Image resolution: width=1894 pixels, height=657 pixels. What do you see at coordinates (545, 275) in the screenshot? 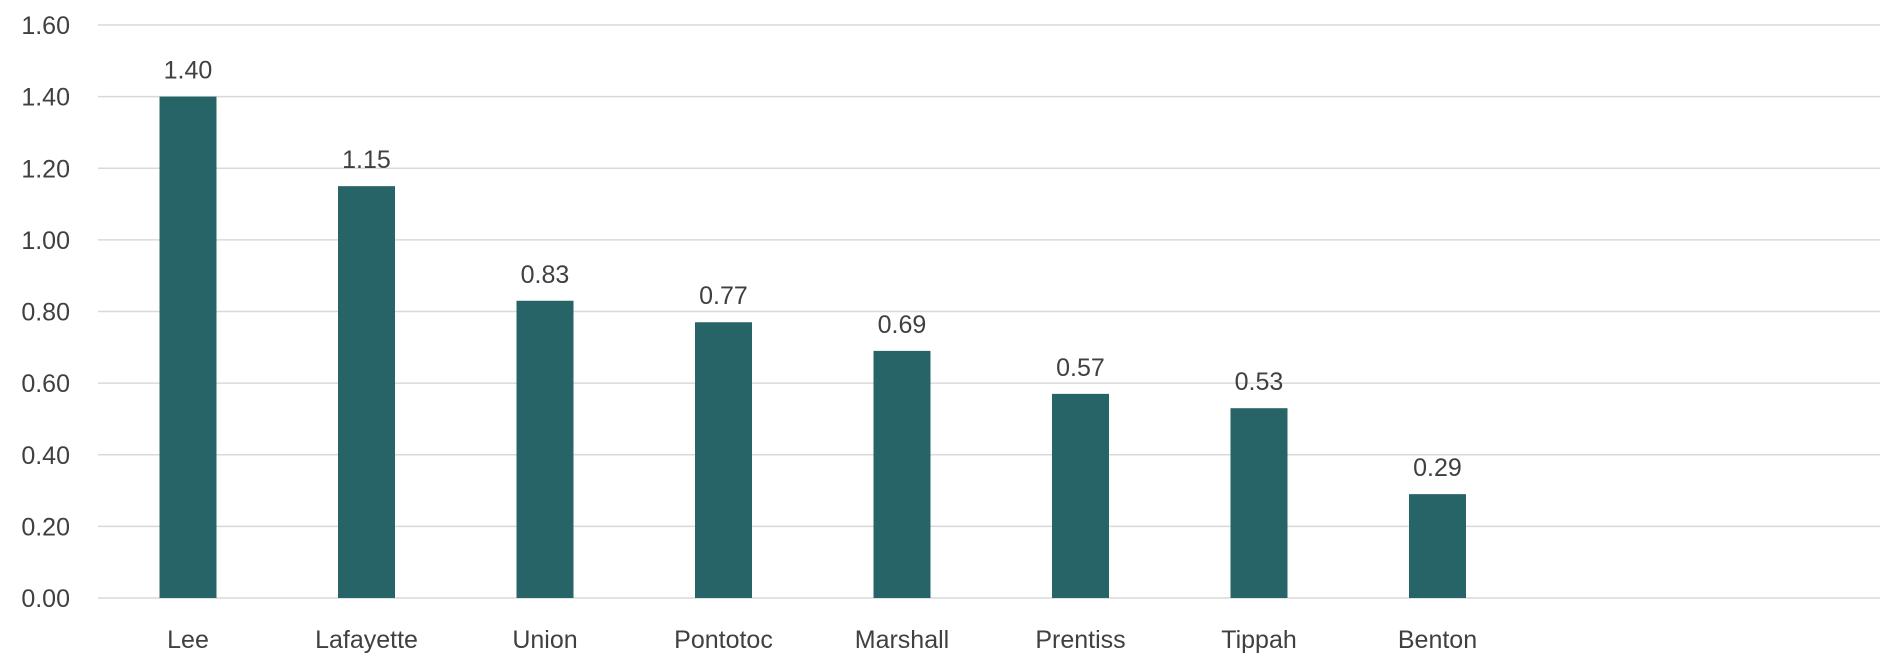
I see `data-label: 0.83` at bounding box center [545, 275].